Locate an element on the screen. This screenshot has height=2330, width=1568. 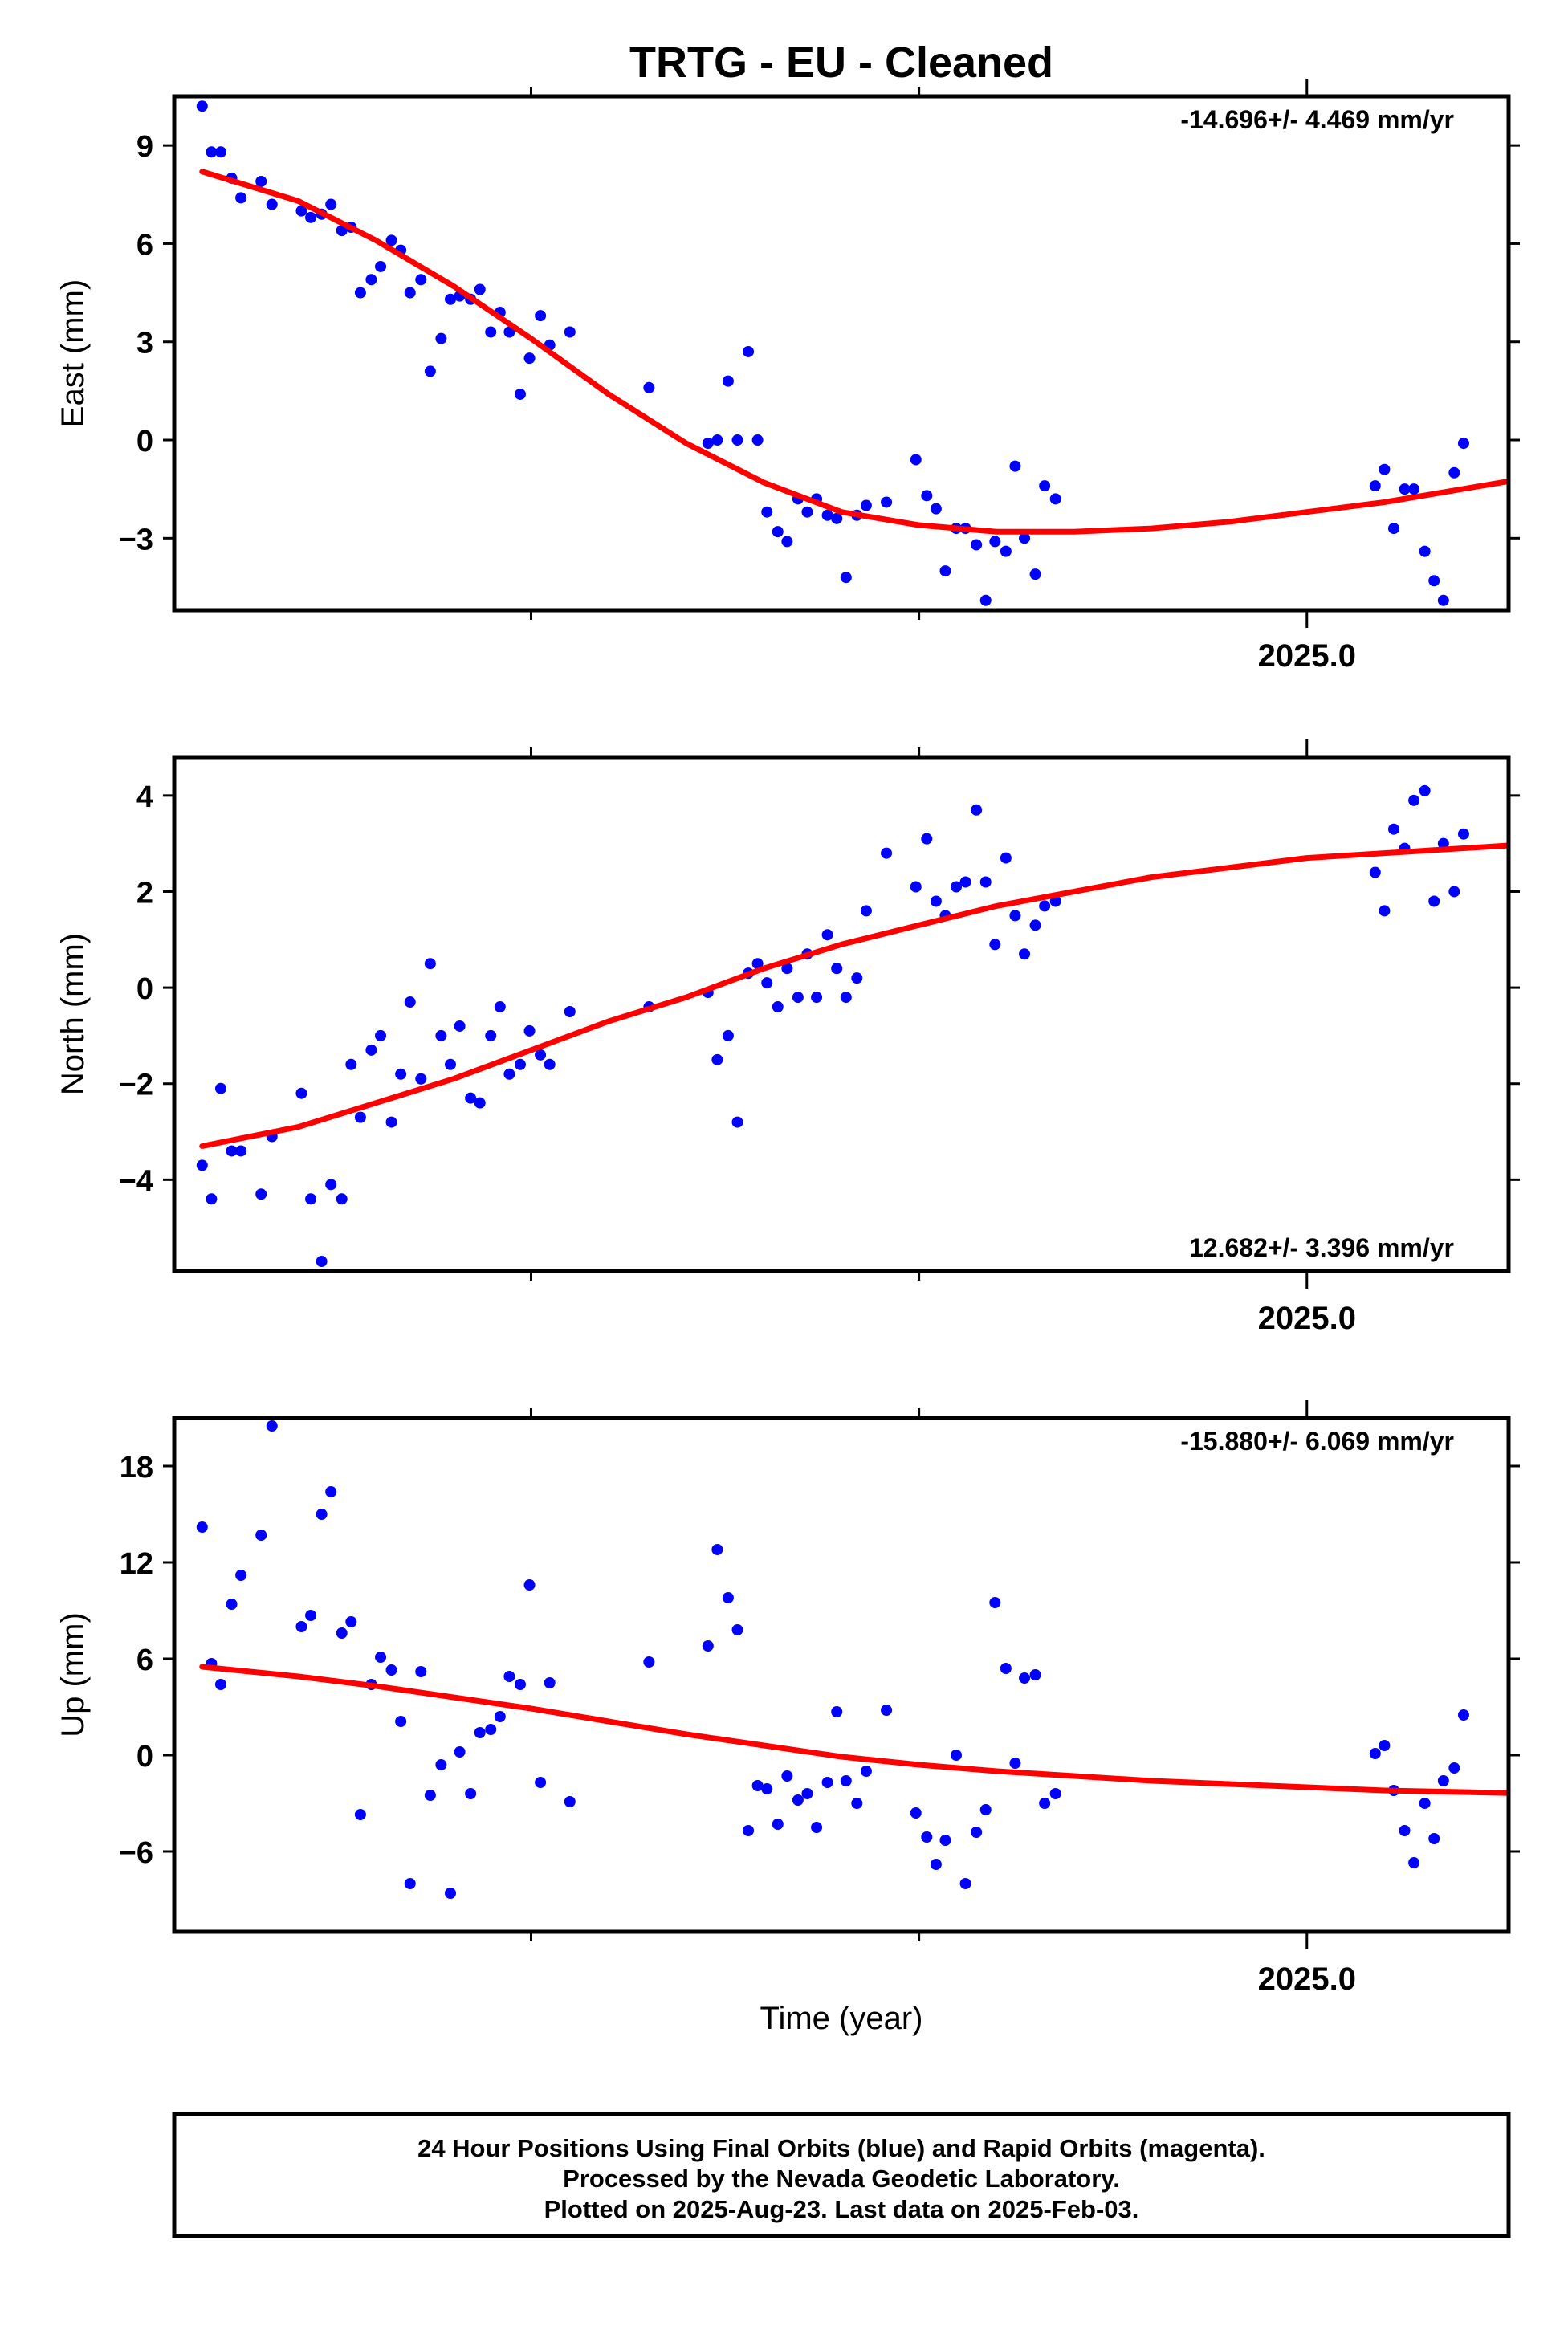
up-ylabel: Up (mm) is located at coordinates (73, 1674).